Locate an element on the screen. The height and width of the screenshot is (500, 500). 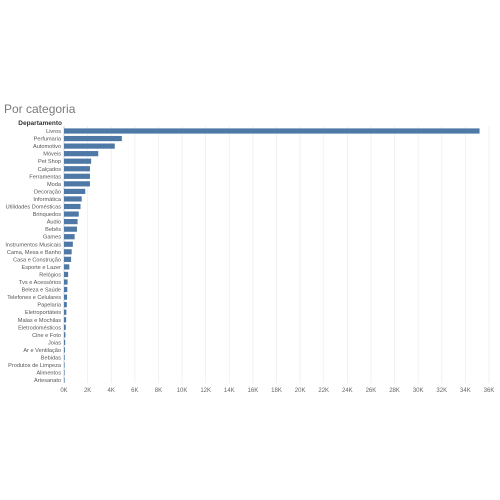
category-label: Relógios is located at coordinates (50, 275).